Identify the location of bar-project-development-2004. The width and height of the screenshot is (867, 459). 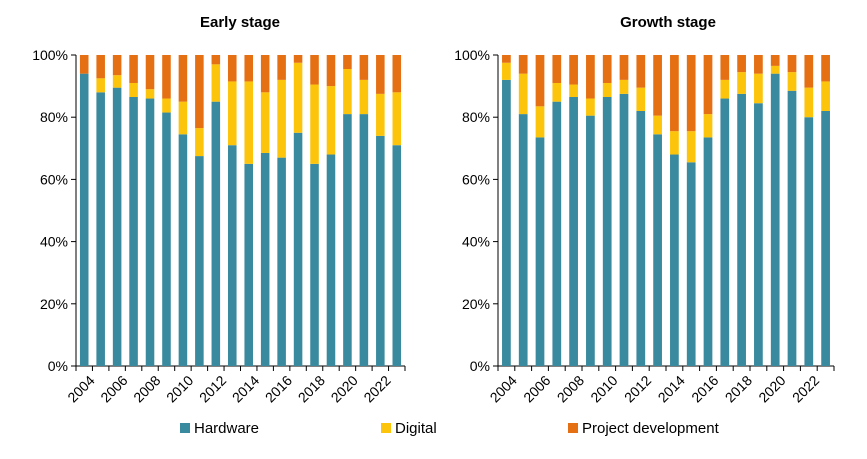
(506, 59).